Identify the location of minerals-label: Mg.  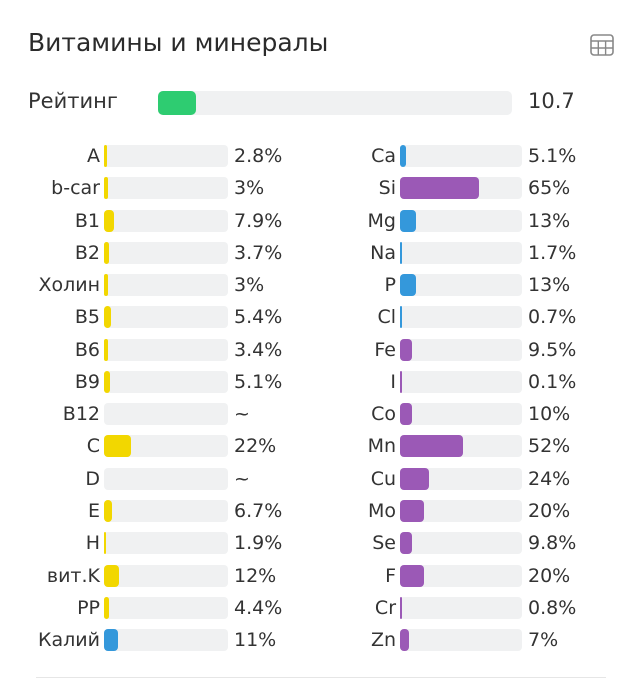
(381, 220).